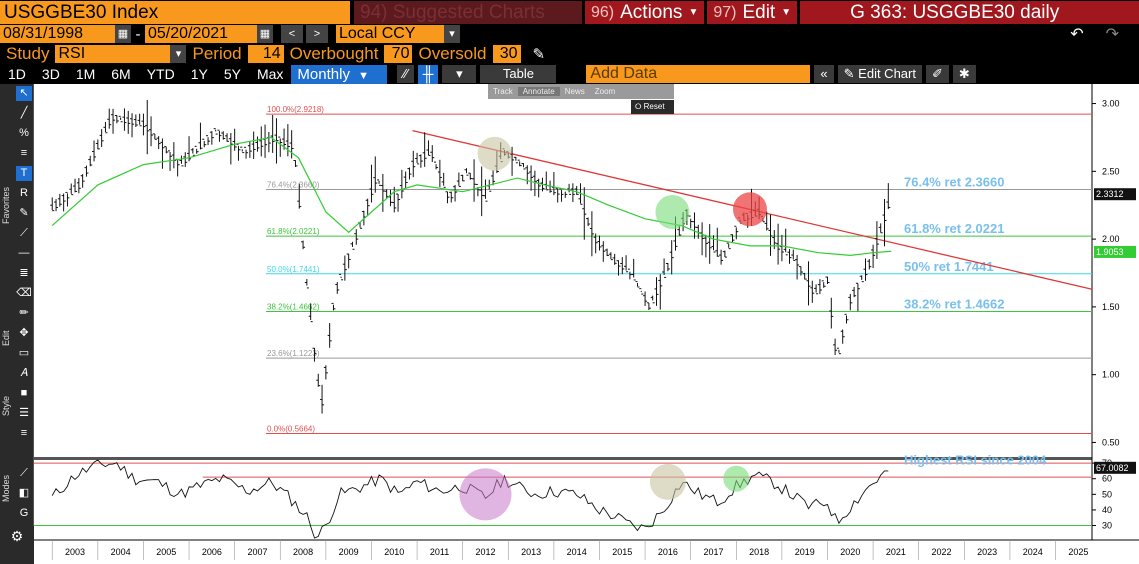 Image resolution: width=1139 pixels, height=564 pixels. Describe the element at coordinates (113, 54) in the screenshot. I see `study-select: RSI` at that location.